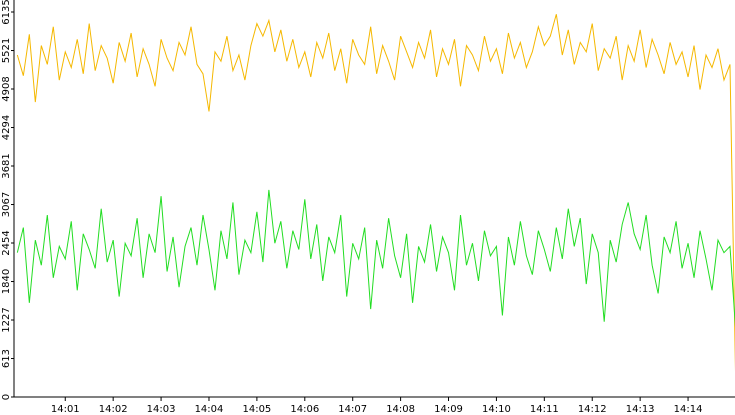  What do you see at coordinates (65, 409) in the screenshot?
I see `x-tick-label: 14:01` at bounding box center [65, 409].